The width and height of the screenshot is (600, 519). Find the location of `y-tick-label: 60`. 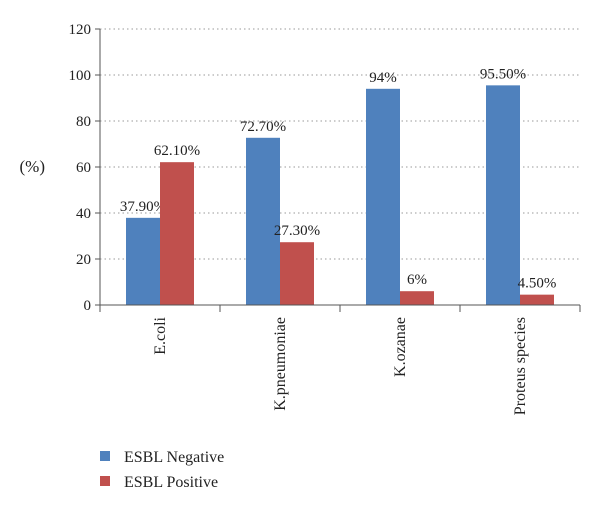

y-tick-label: 60 is located at coordinates (83, 168).